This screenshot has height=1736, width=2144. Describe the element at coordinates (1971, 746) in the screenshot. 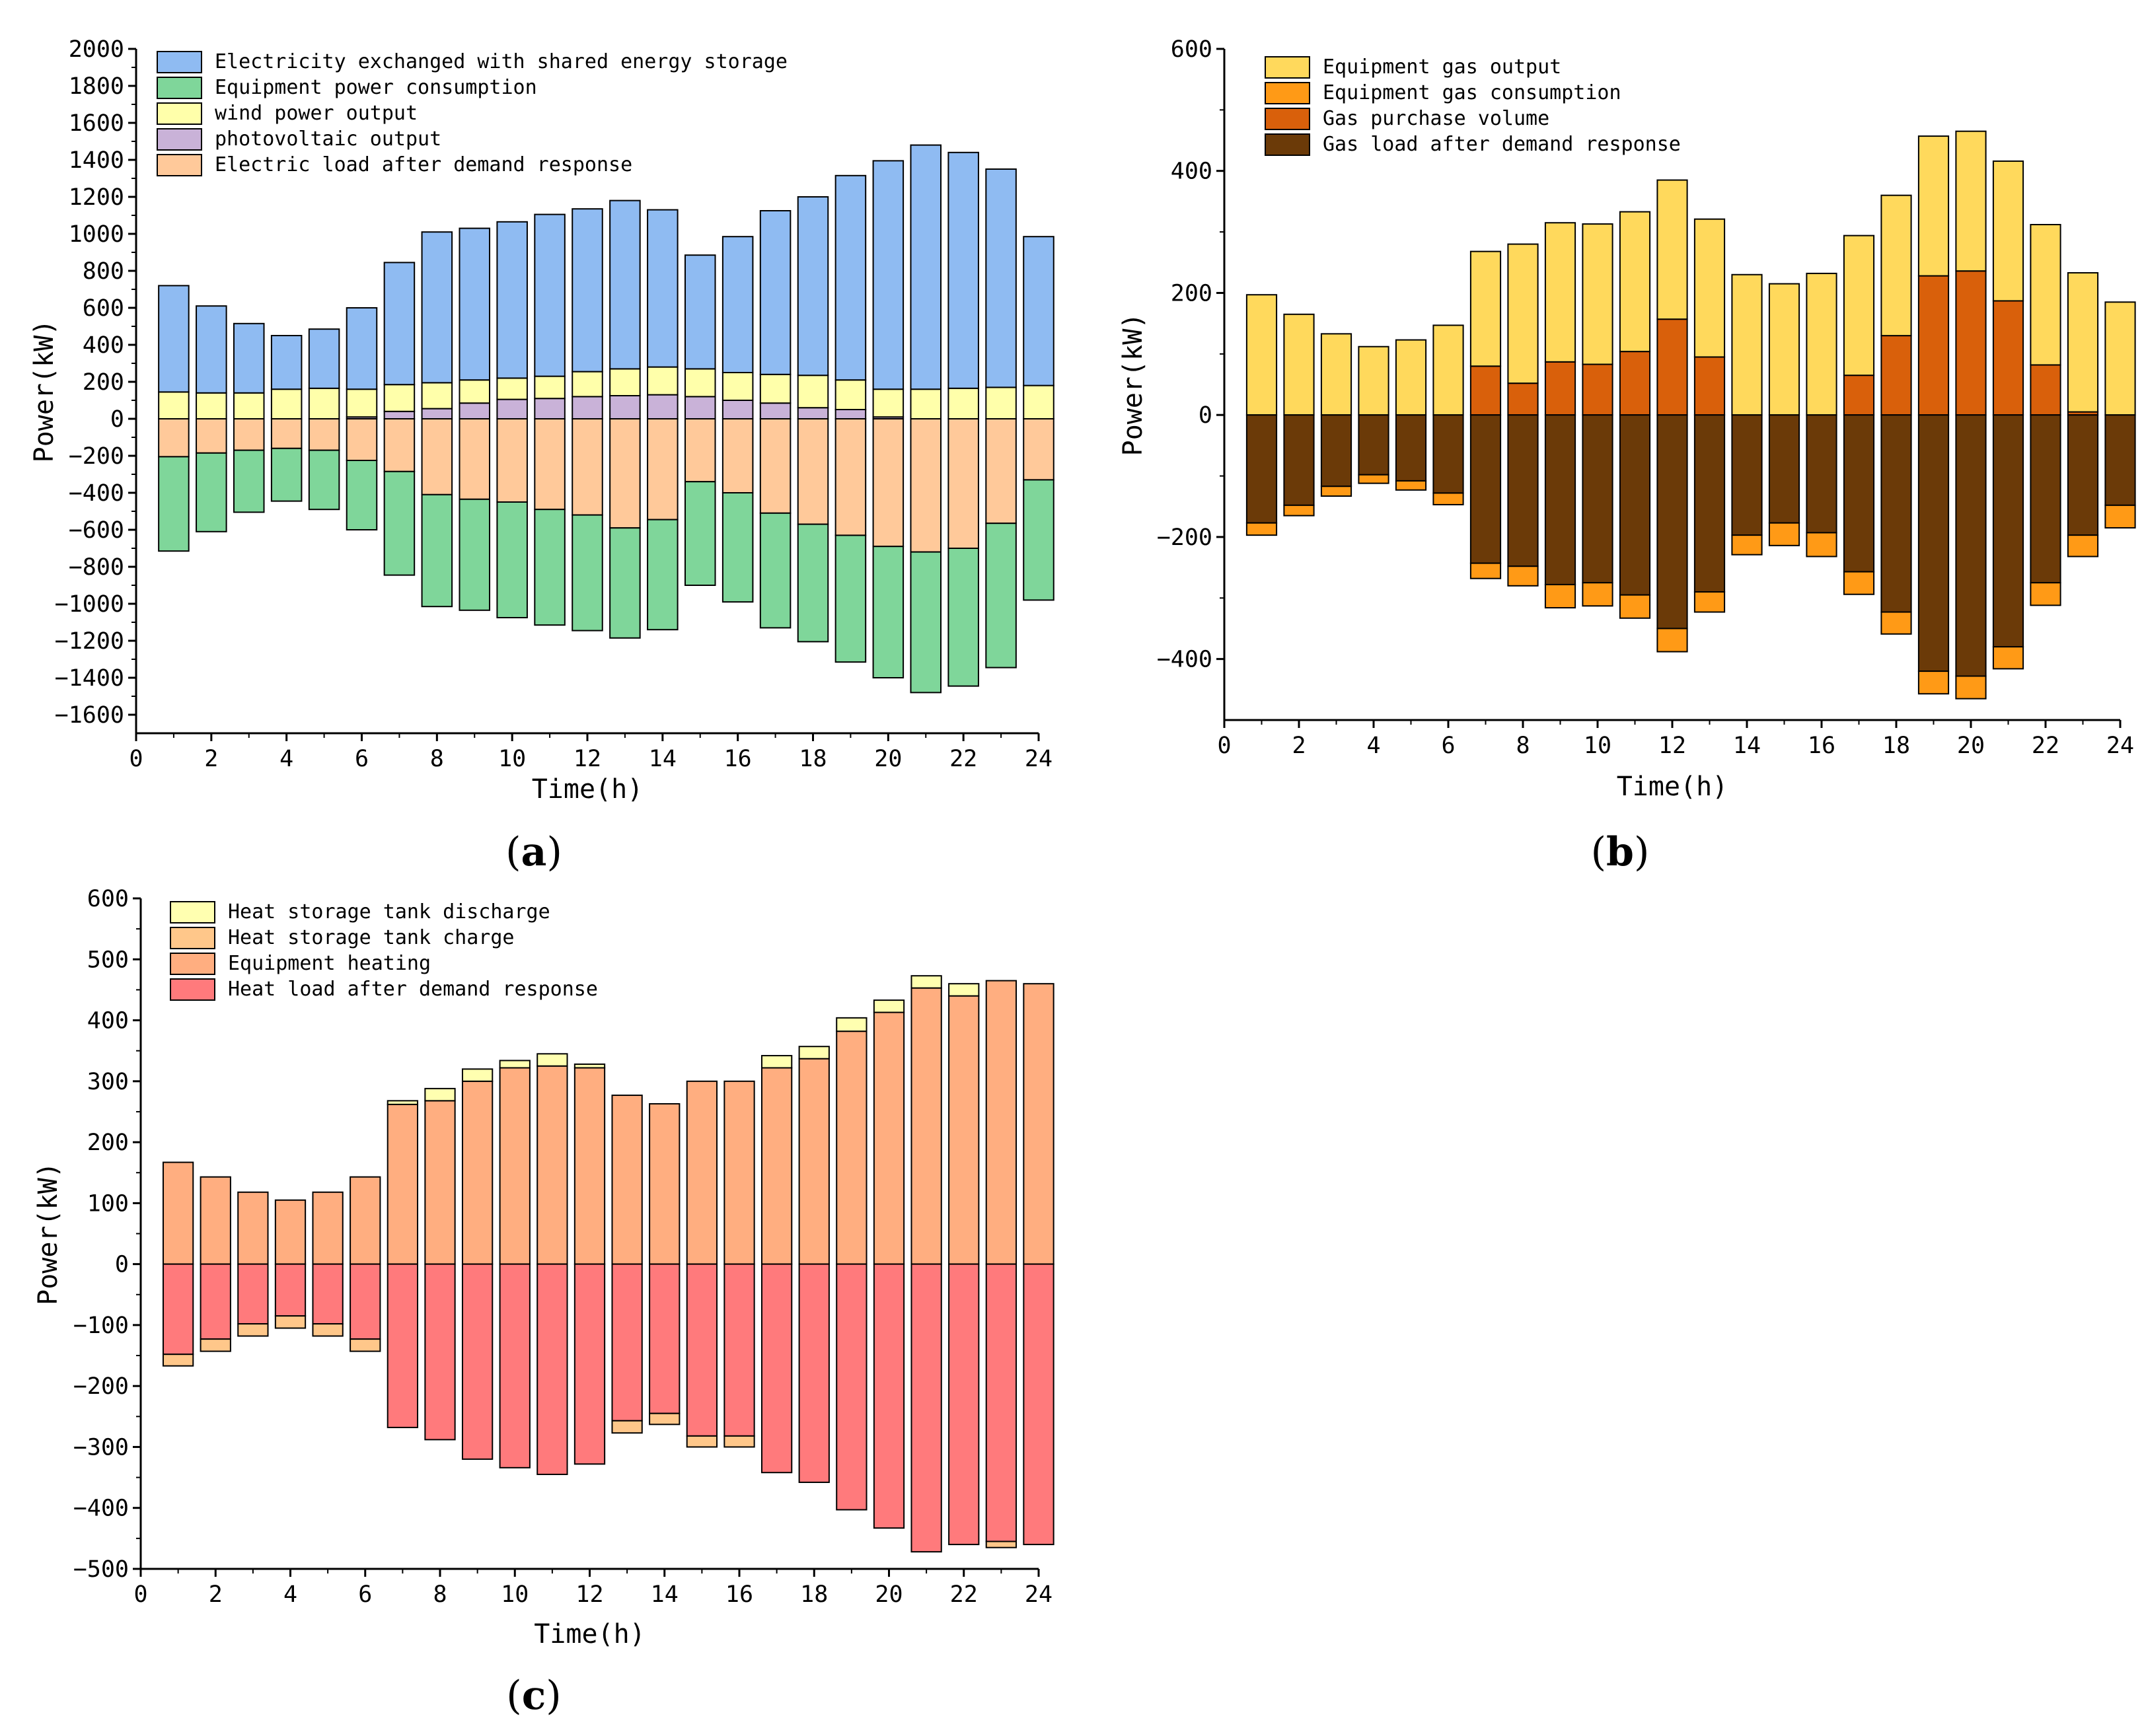

I see `x-tick-label: 20` at that location.